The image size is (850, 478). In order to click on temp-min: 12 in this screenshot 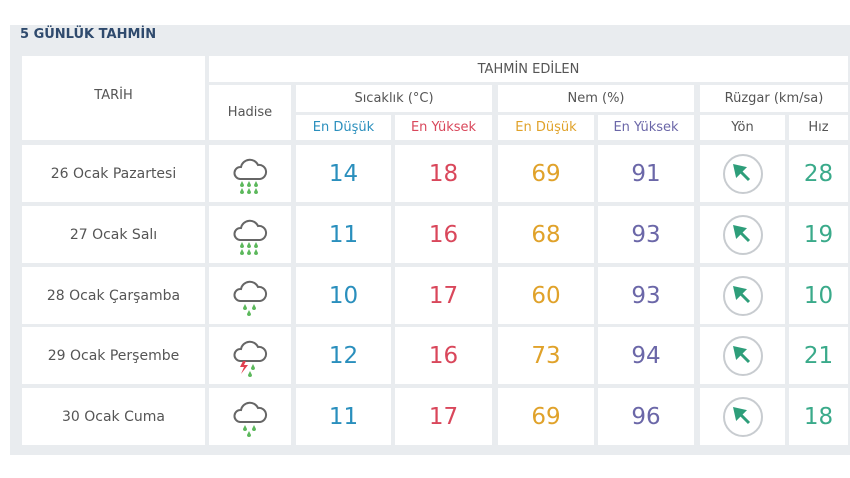, I will do `click(343, 355)`.